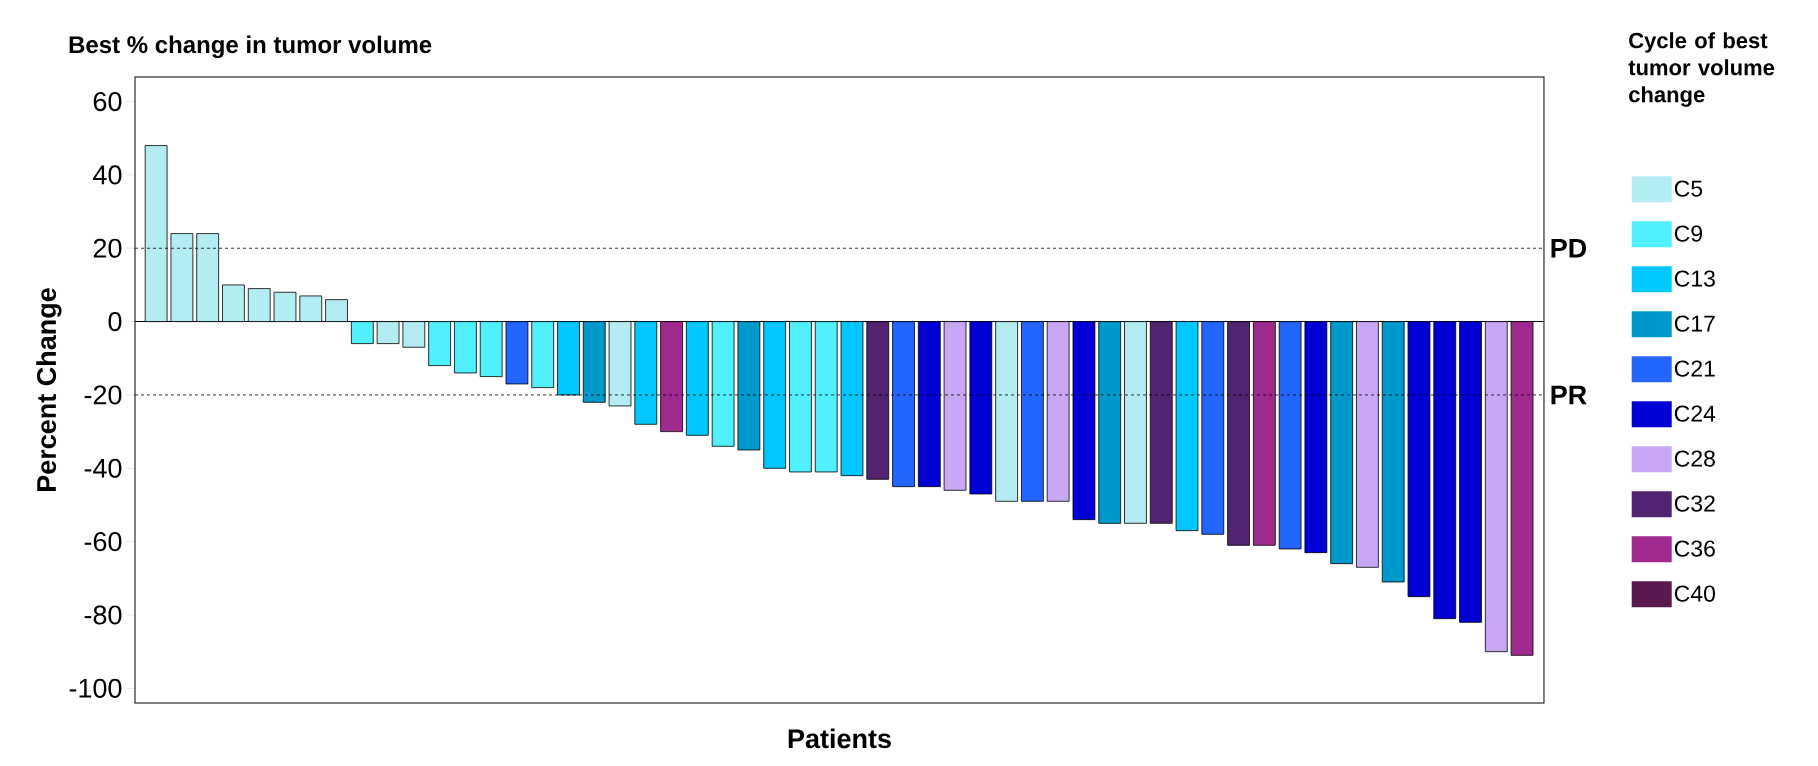 Image resolution: width=1818 pixels, height=766 pixels. What do you see at coordinates (1694, 368) in the screenshot?
I see `legend-label: C21` at bounding box center [1694, 368].